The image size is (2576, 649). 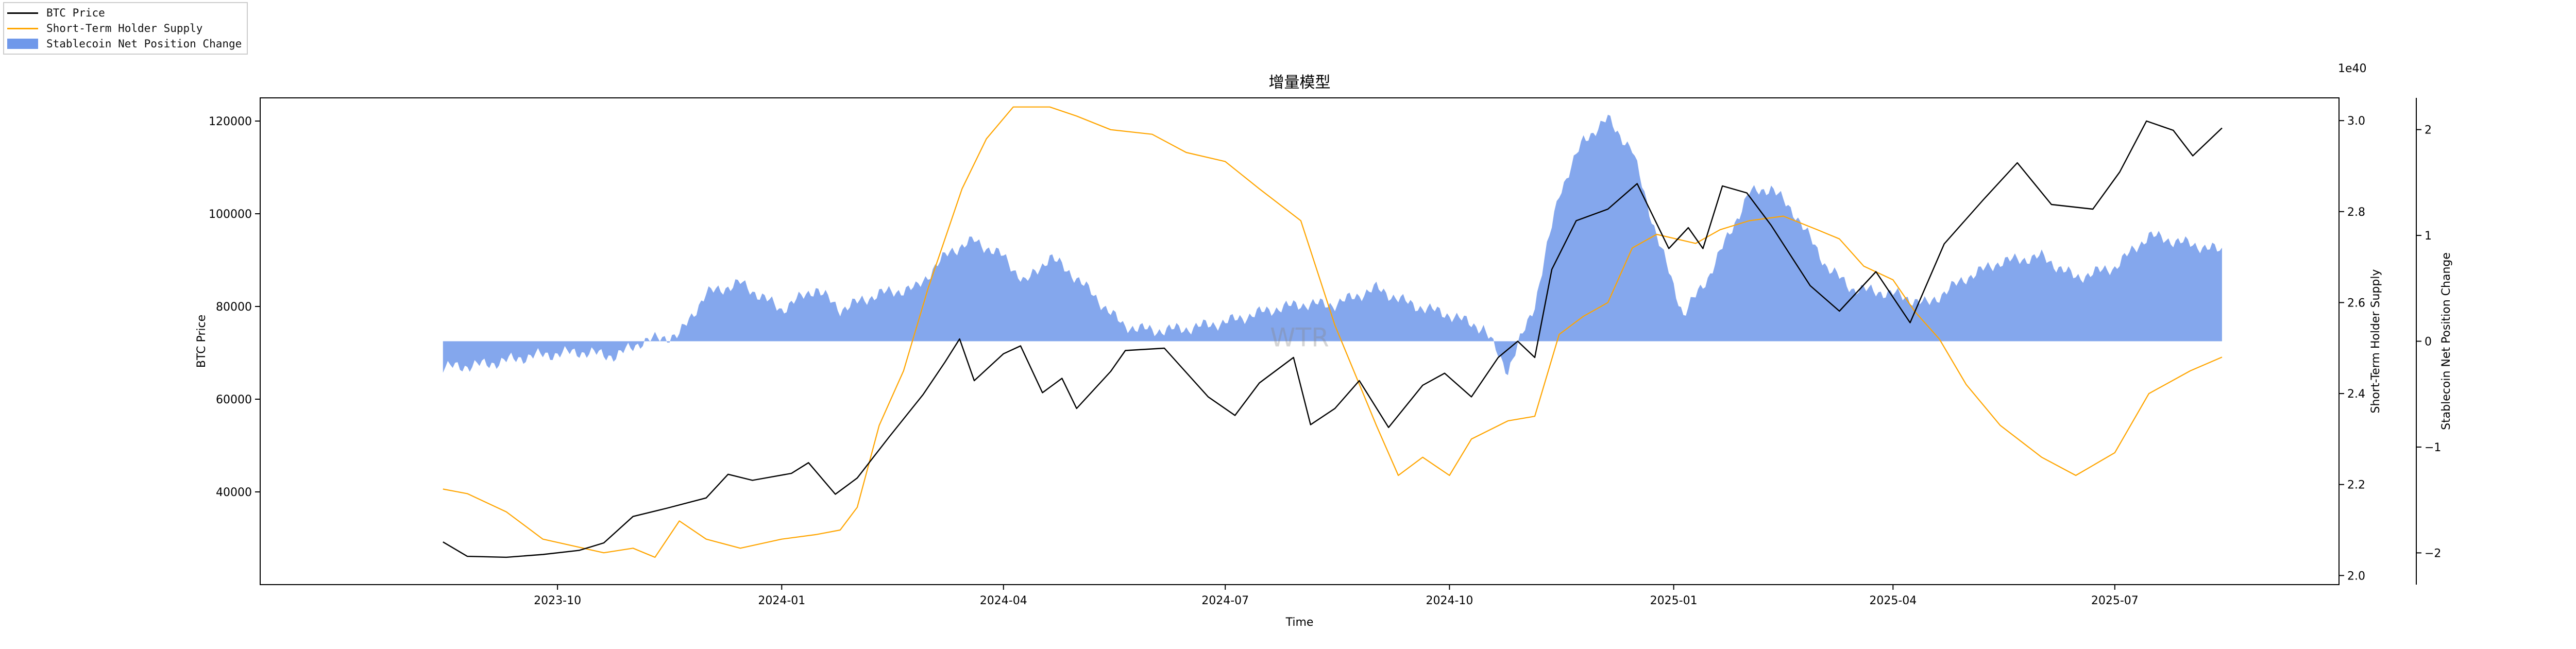 What do you see at coordinates (1225, 600) in the screenshot?
I see `x-tick-label: 2024-07` at bounding box center [1225, 600].